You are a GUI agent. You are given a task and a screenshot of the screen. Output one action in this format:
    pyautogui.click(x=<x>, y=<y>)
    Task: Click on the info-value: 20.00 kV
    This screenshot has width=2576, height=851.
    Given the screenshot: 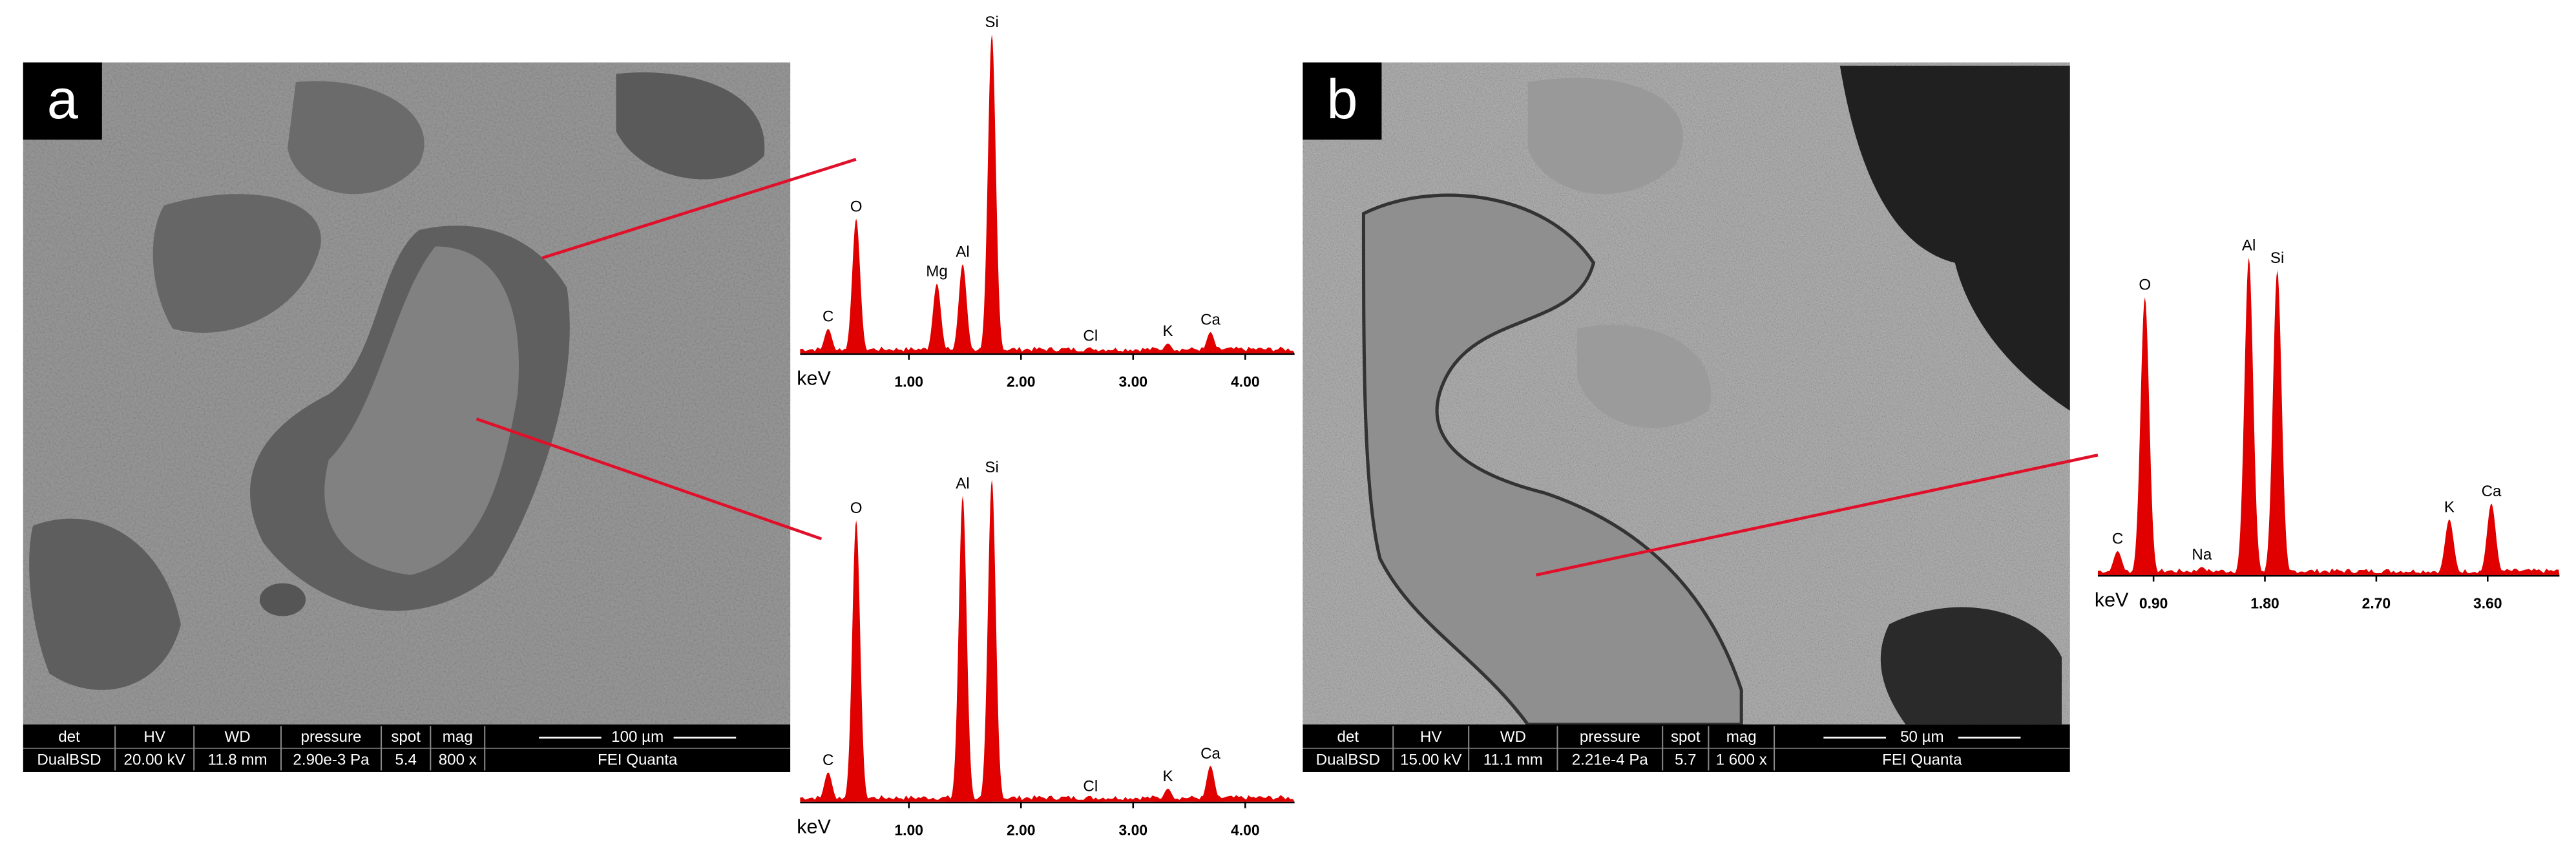 What is the action you would take?
    pyautogui.click(x=154, y=760)
    